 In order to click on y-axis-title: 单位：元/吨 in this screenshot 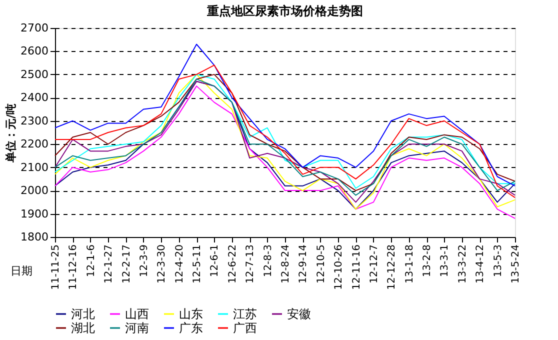, I will do `click(11, 133)`.